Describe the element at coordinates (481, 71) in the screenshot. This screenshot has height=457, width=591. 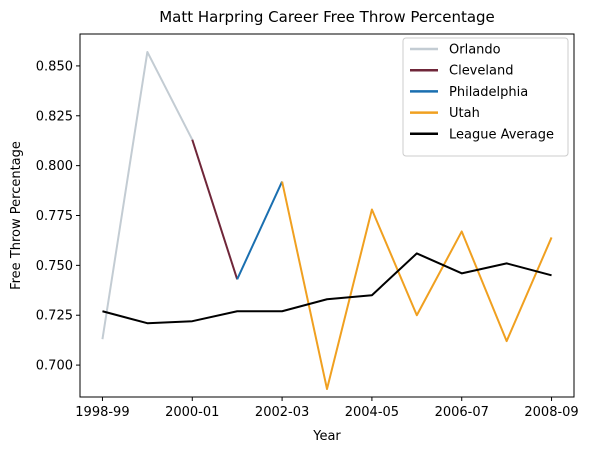
I see `legend-label-cleveland: Cleveland` at that location.